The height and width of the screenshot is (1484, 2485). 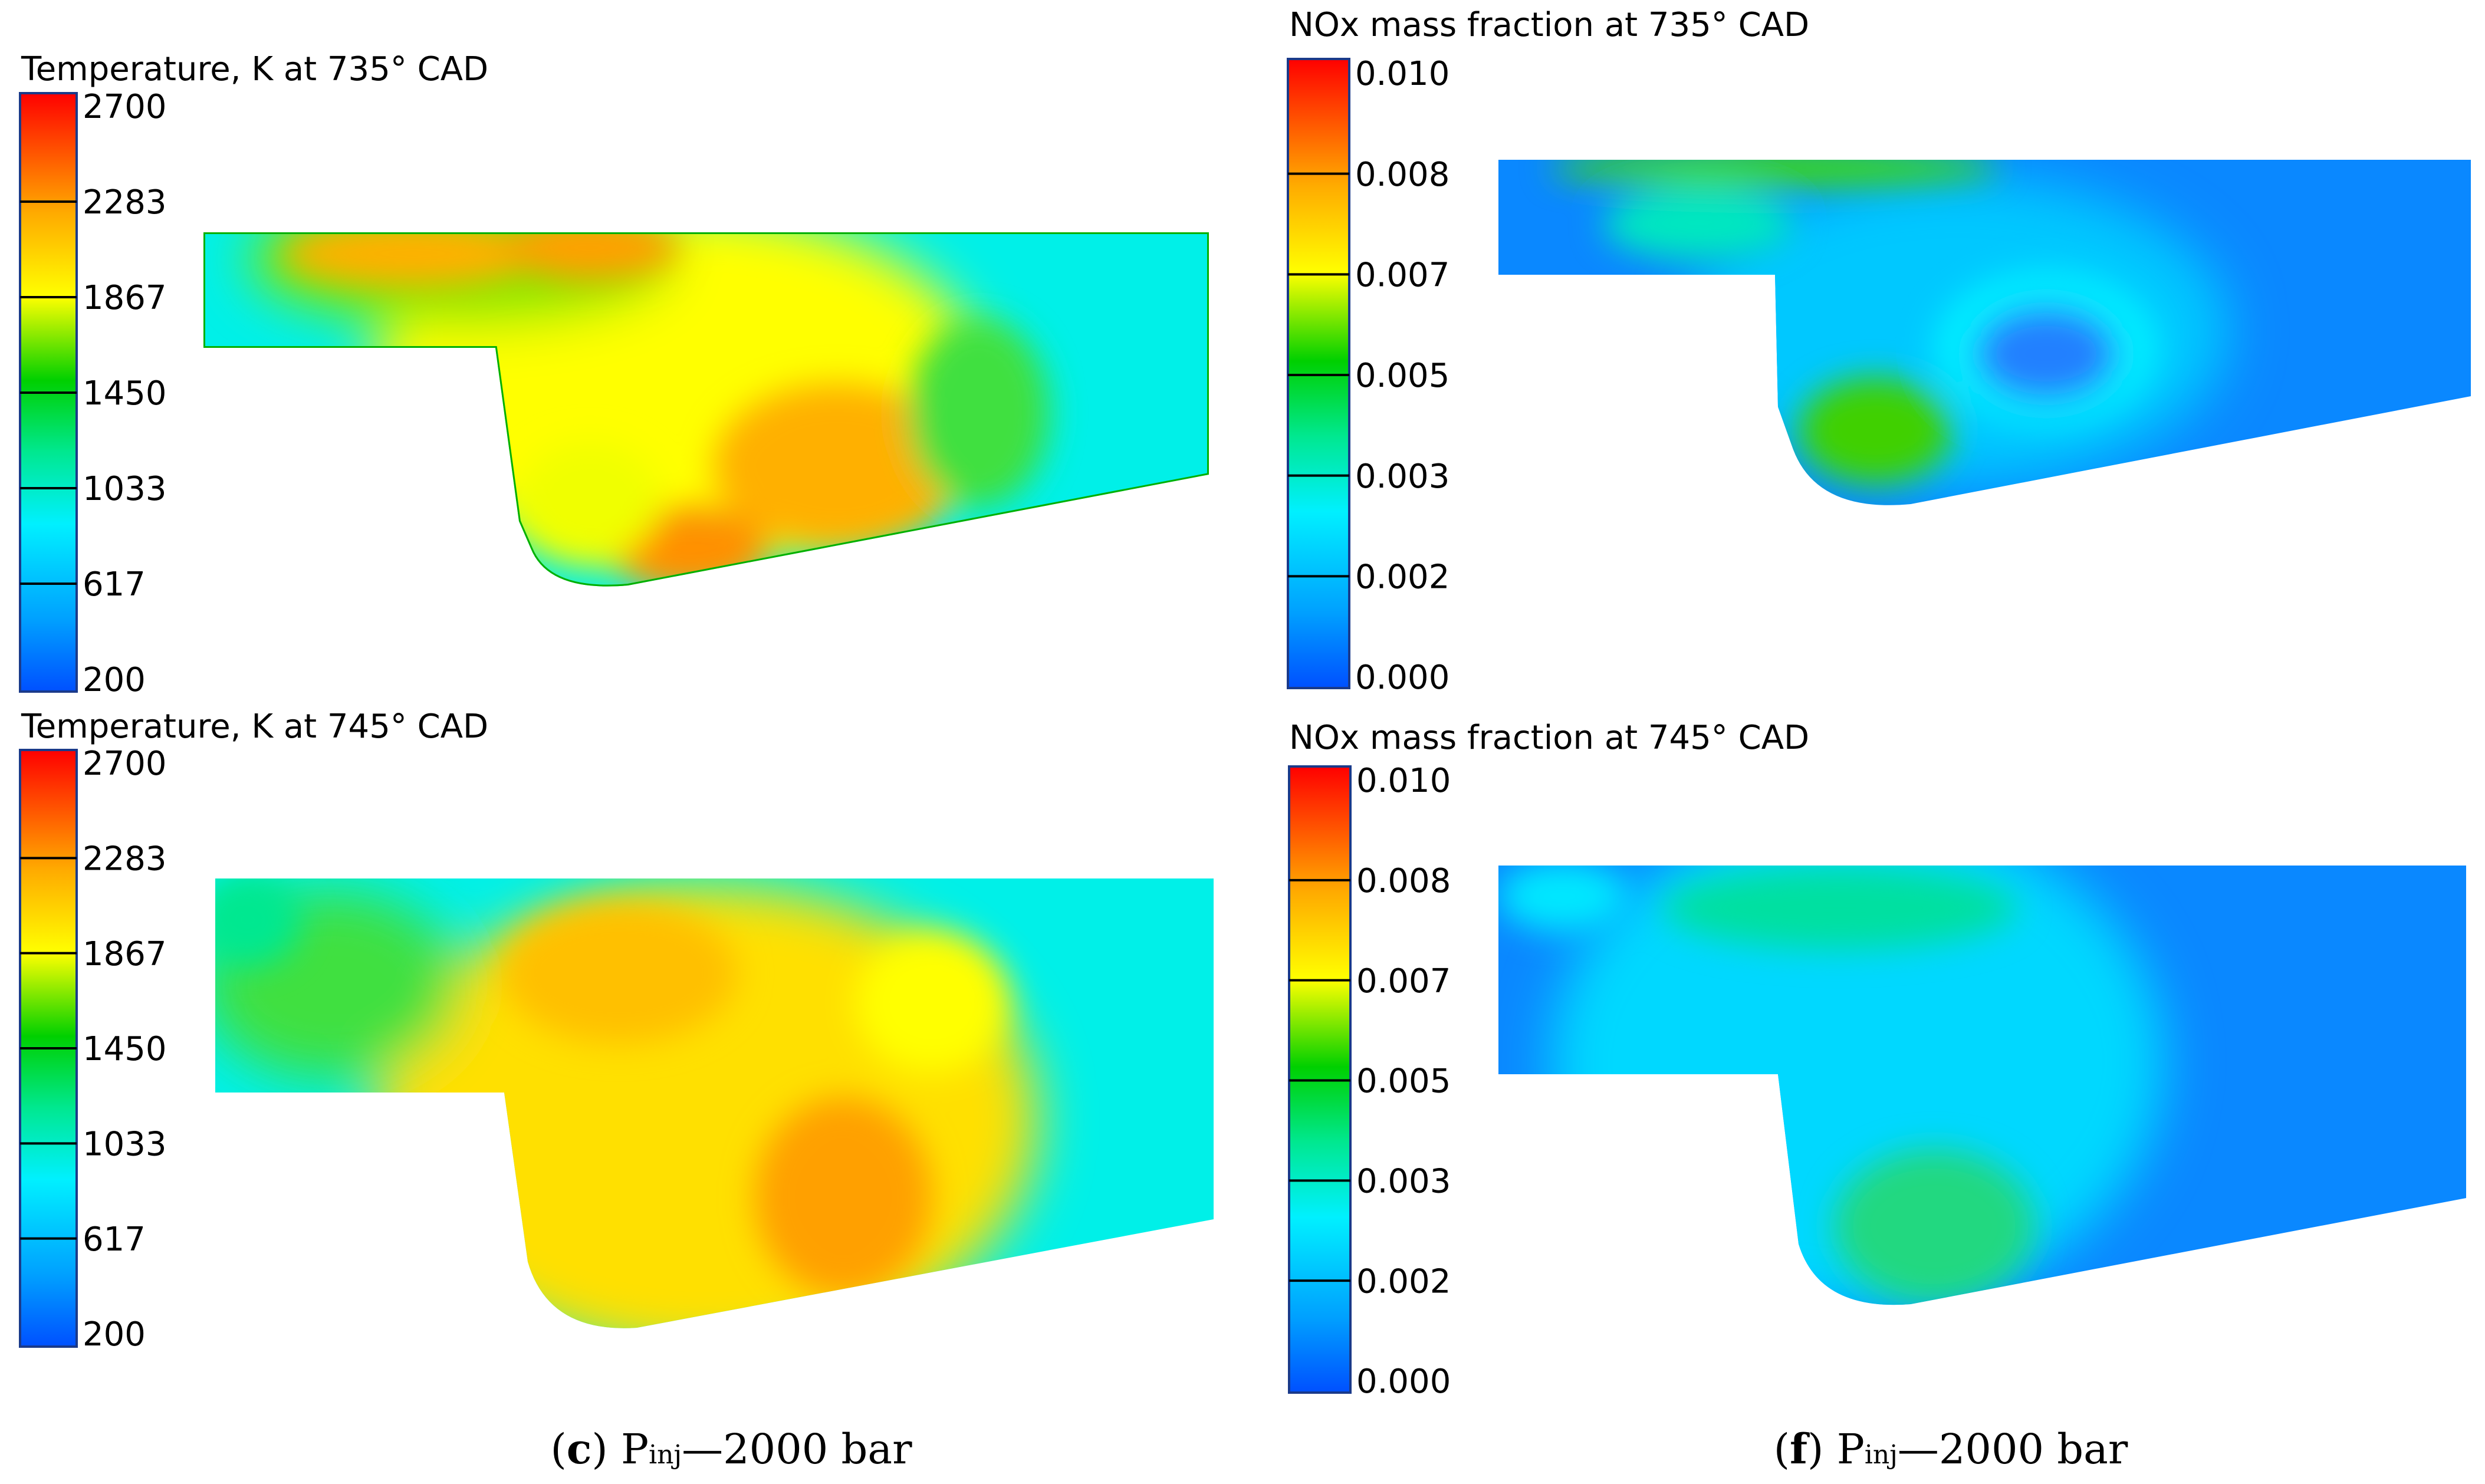 I want to click on panel-title: NOx mass fraction at 745° CAD, so click(x=1549, y=738).